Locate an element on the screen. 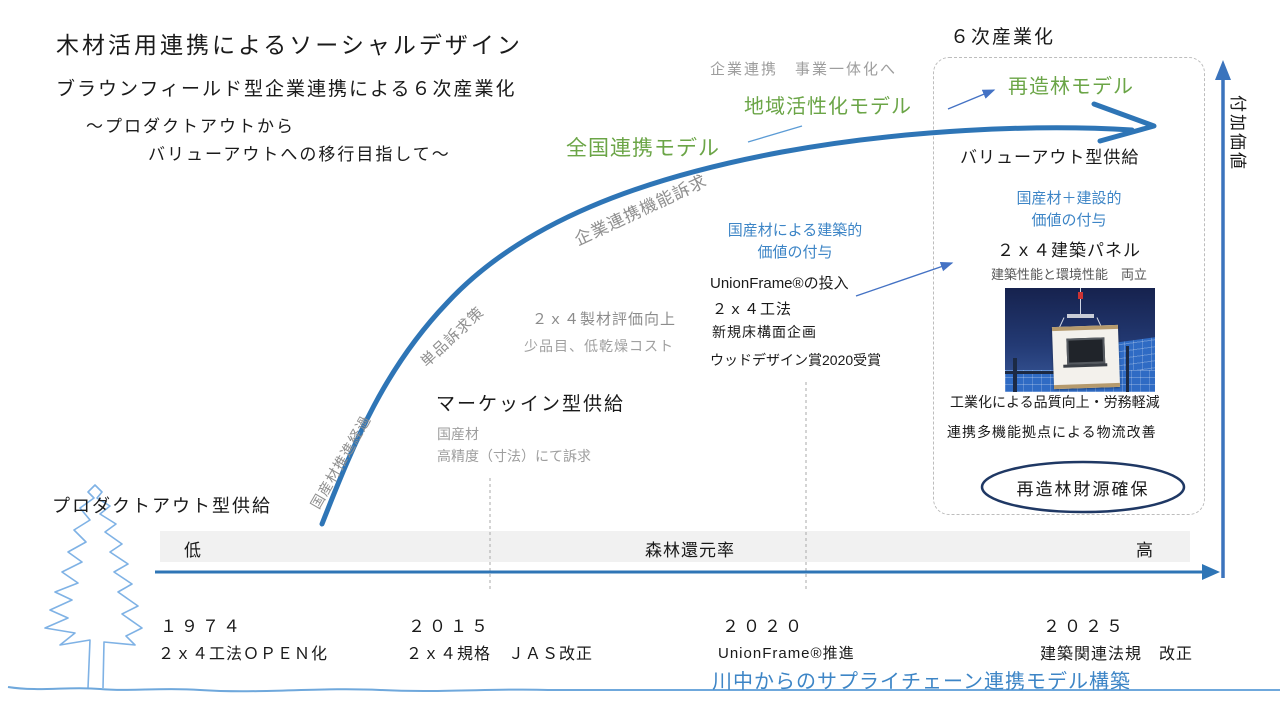 The image size is (1280, 720). label-product-out-supply: プロダクトアウト型供給 is located at coordinates (162, 506).